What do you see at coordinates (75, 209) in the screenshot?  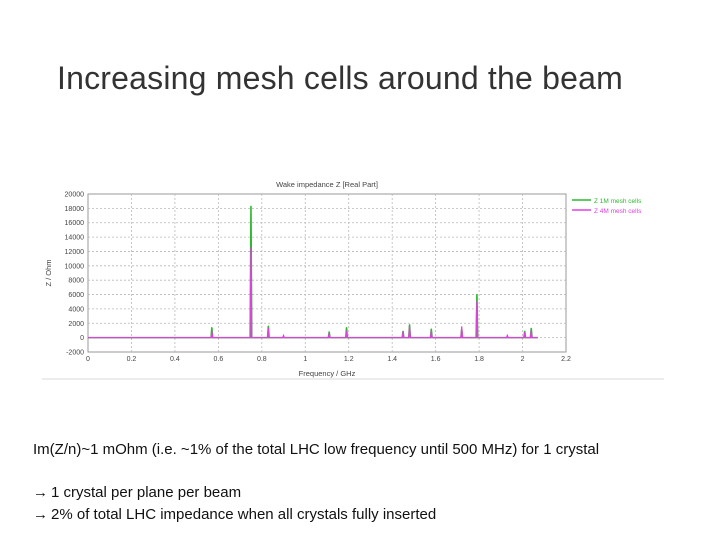 I see `y-tick-label: 18000` at bounding box center [75, 209].